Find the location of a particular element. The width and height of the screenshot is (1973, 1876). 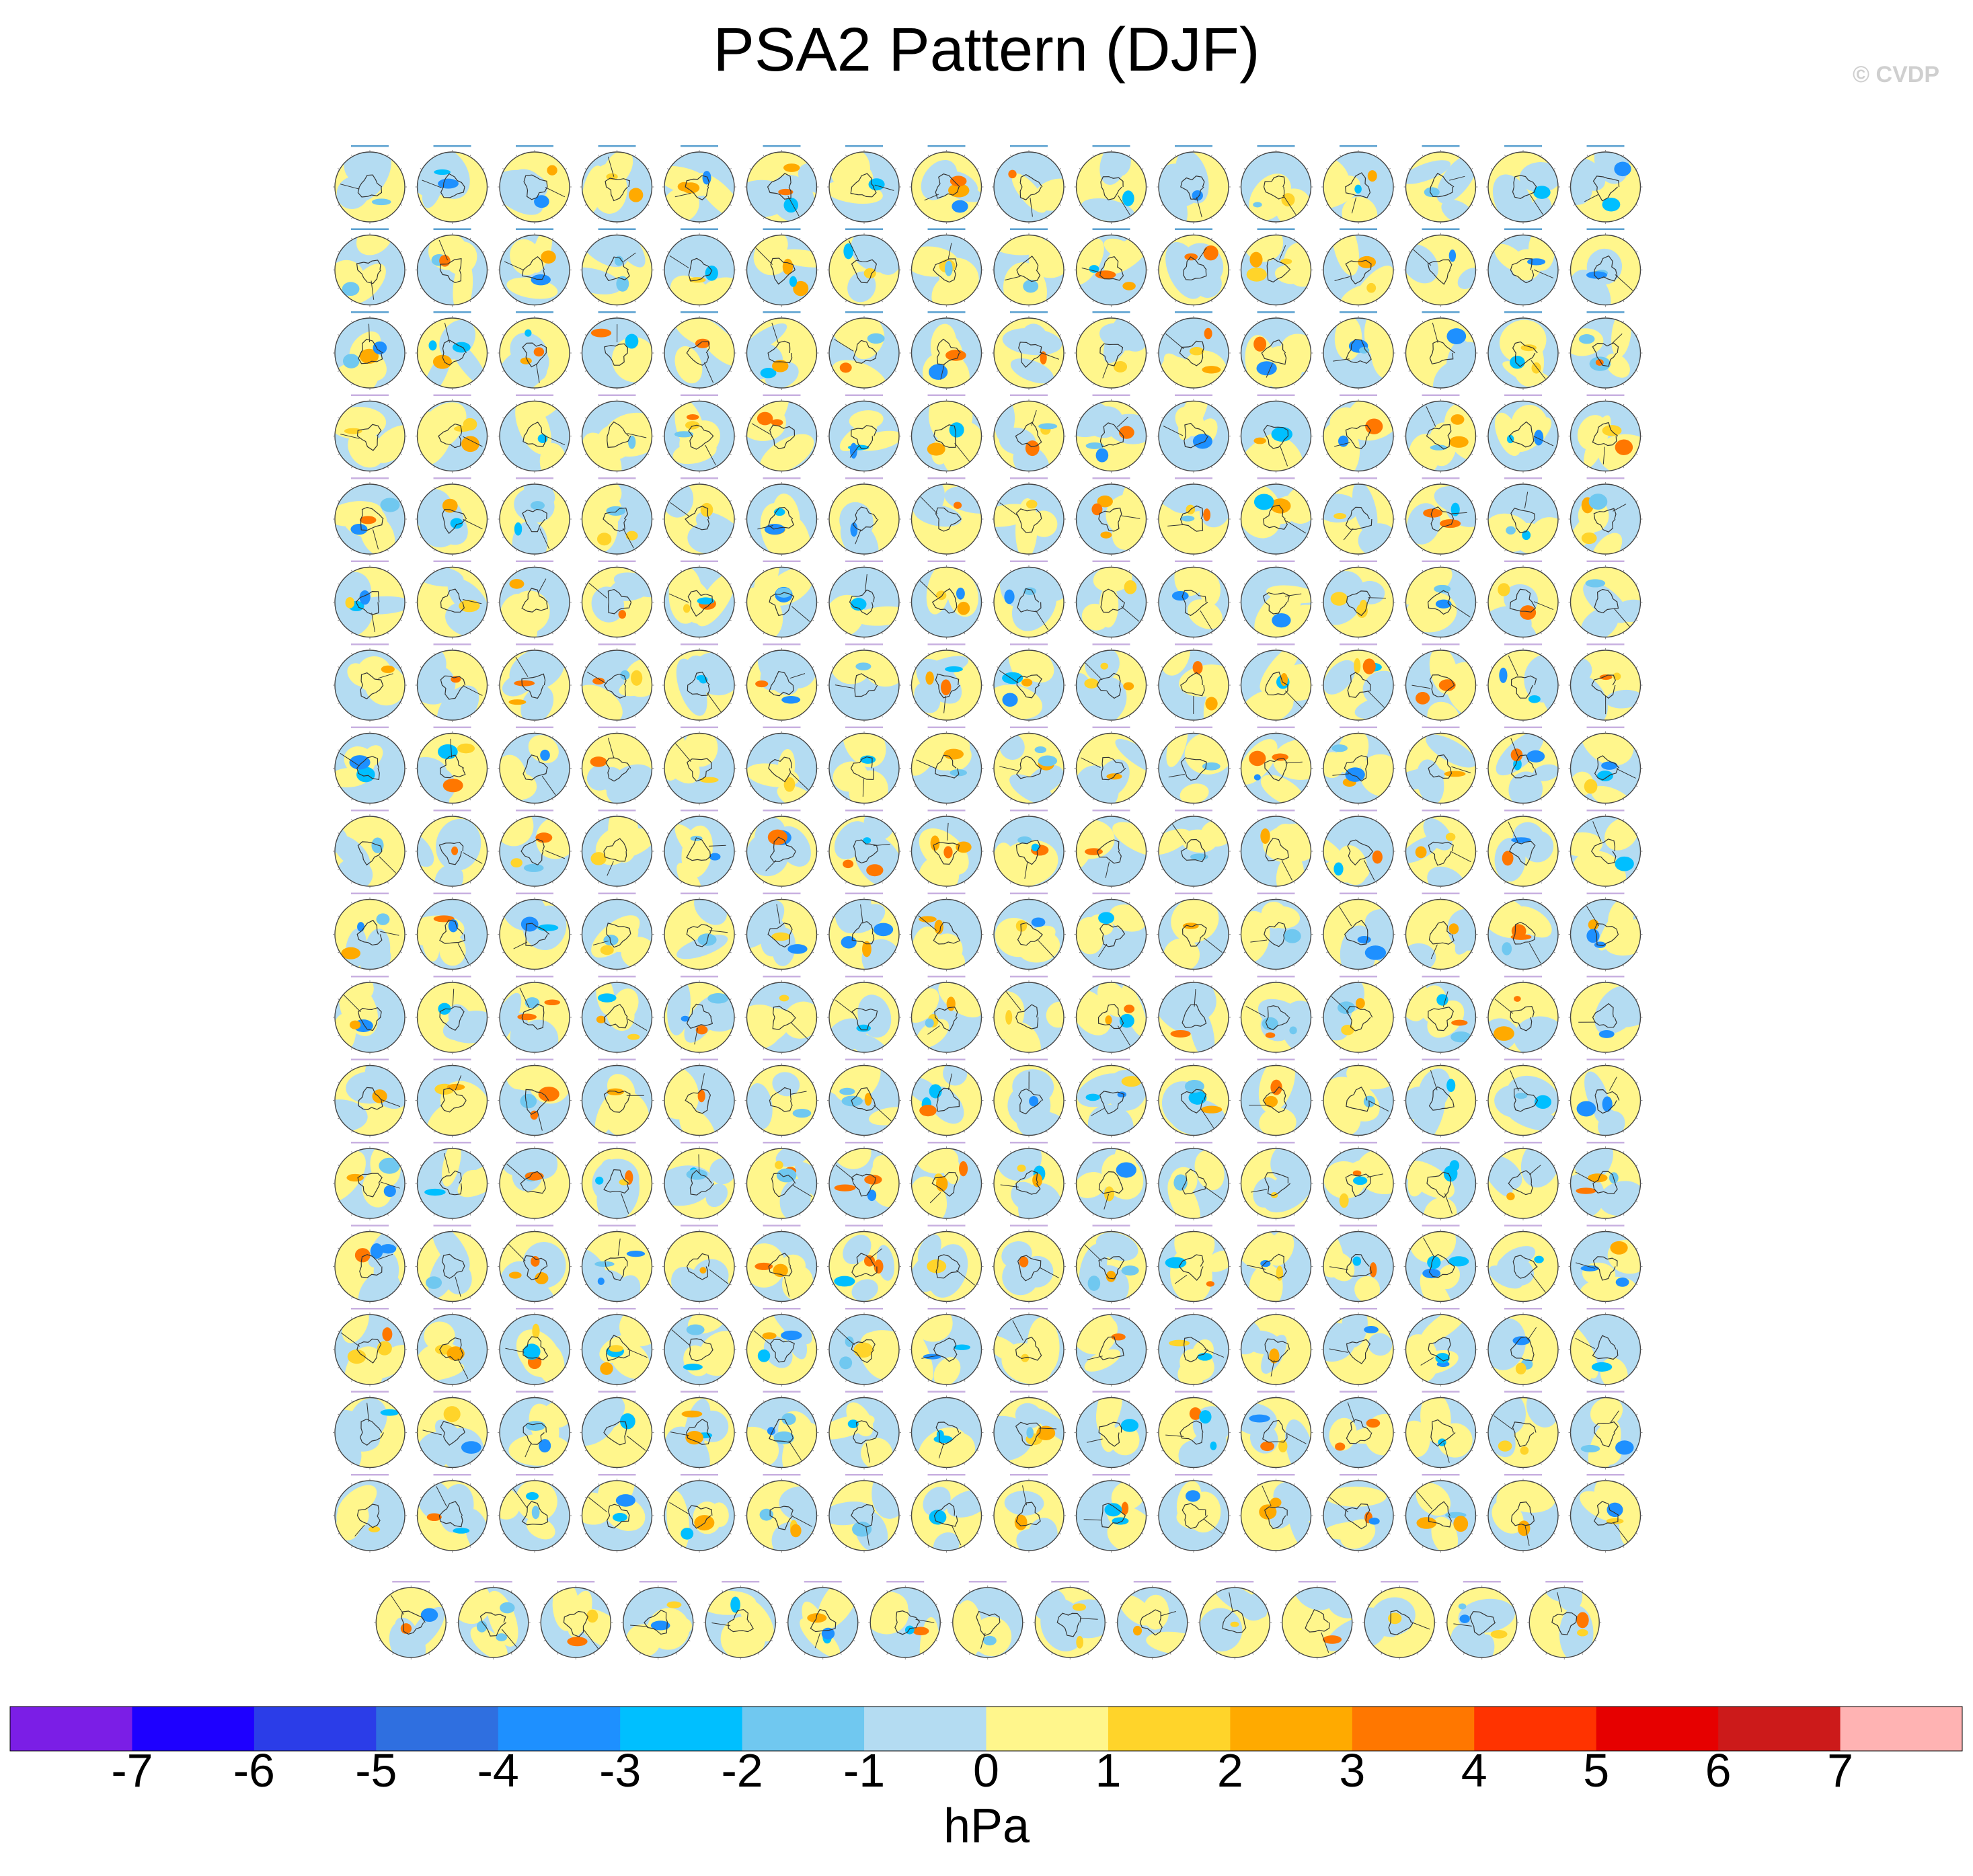

colorbar-tick-label: 7 is located at coordinates (1840, 1770).